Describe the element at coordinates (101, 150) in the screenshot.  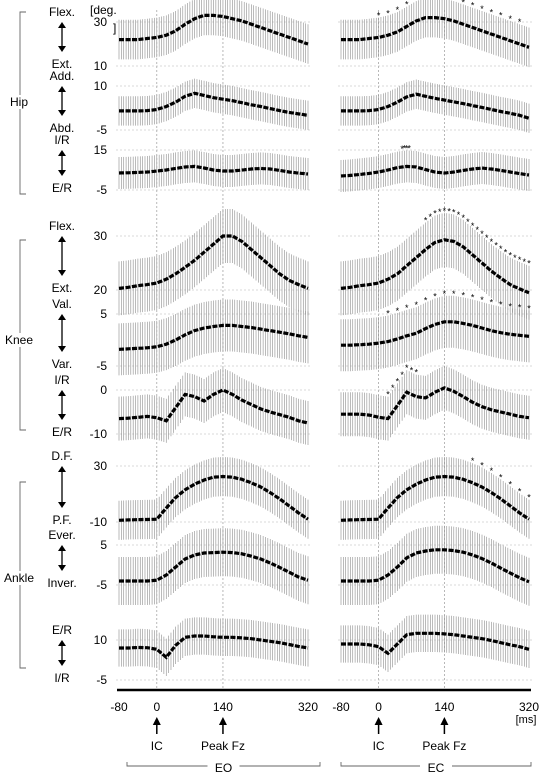
I see `y-tick-top: 15` at that location.